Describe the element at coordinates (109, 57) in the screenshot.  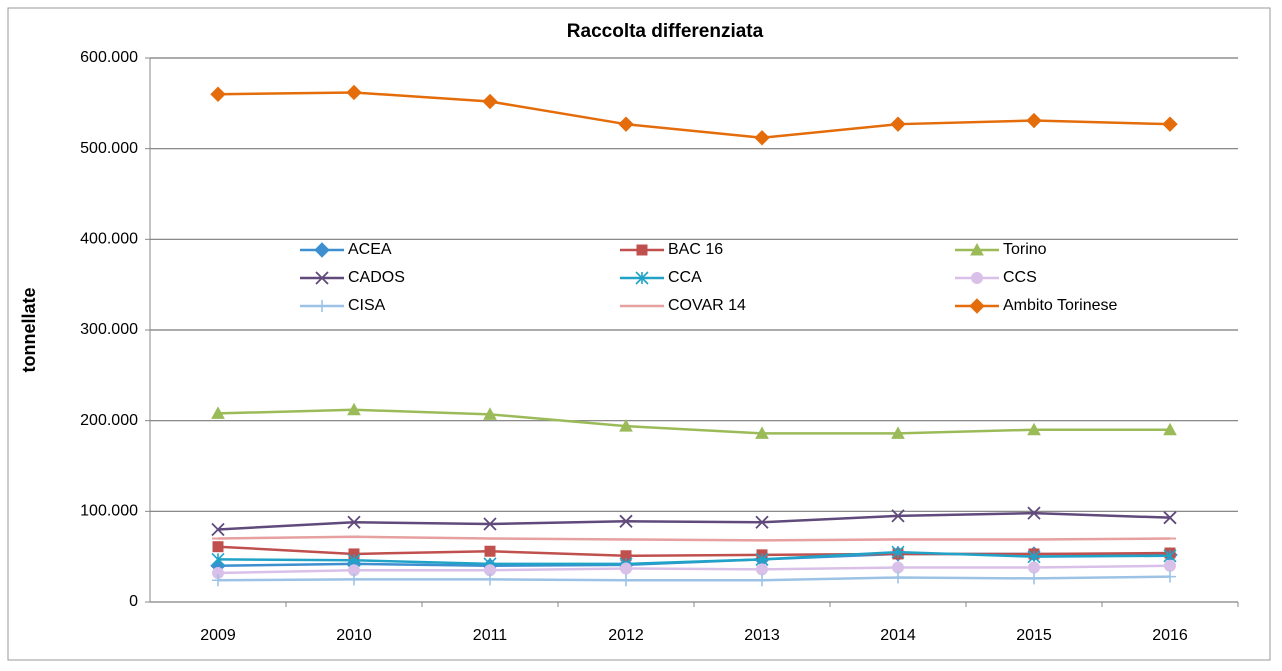
I see `y-tick-label: 600.000` at that location.